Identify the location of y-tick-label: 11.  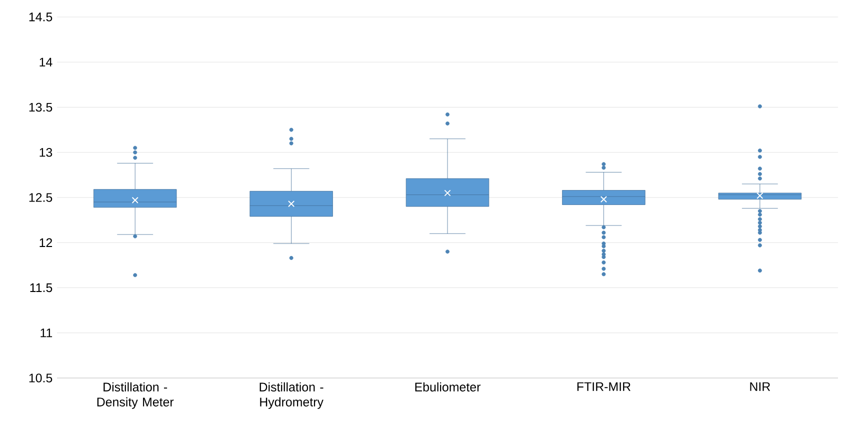
(46, 333).